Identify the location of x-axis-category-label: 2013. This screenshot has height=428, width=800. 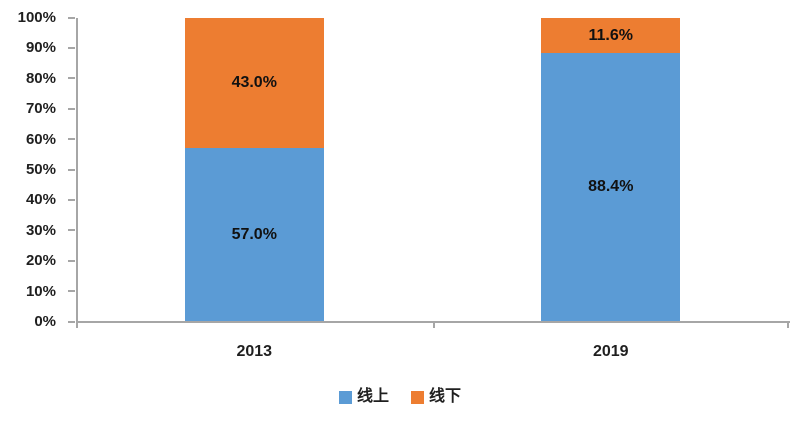
(254, 351).